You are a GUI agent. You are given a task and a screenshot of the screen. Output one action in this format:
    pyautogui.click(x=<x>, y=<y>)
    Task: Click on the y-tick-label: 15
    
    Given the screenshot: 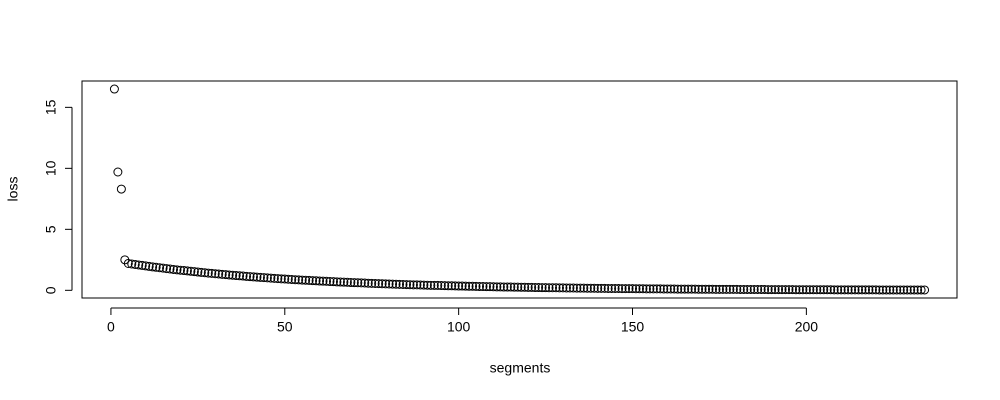 What is the action you would take?
    pyautogui.click(x=51, y=107)
    